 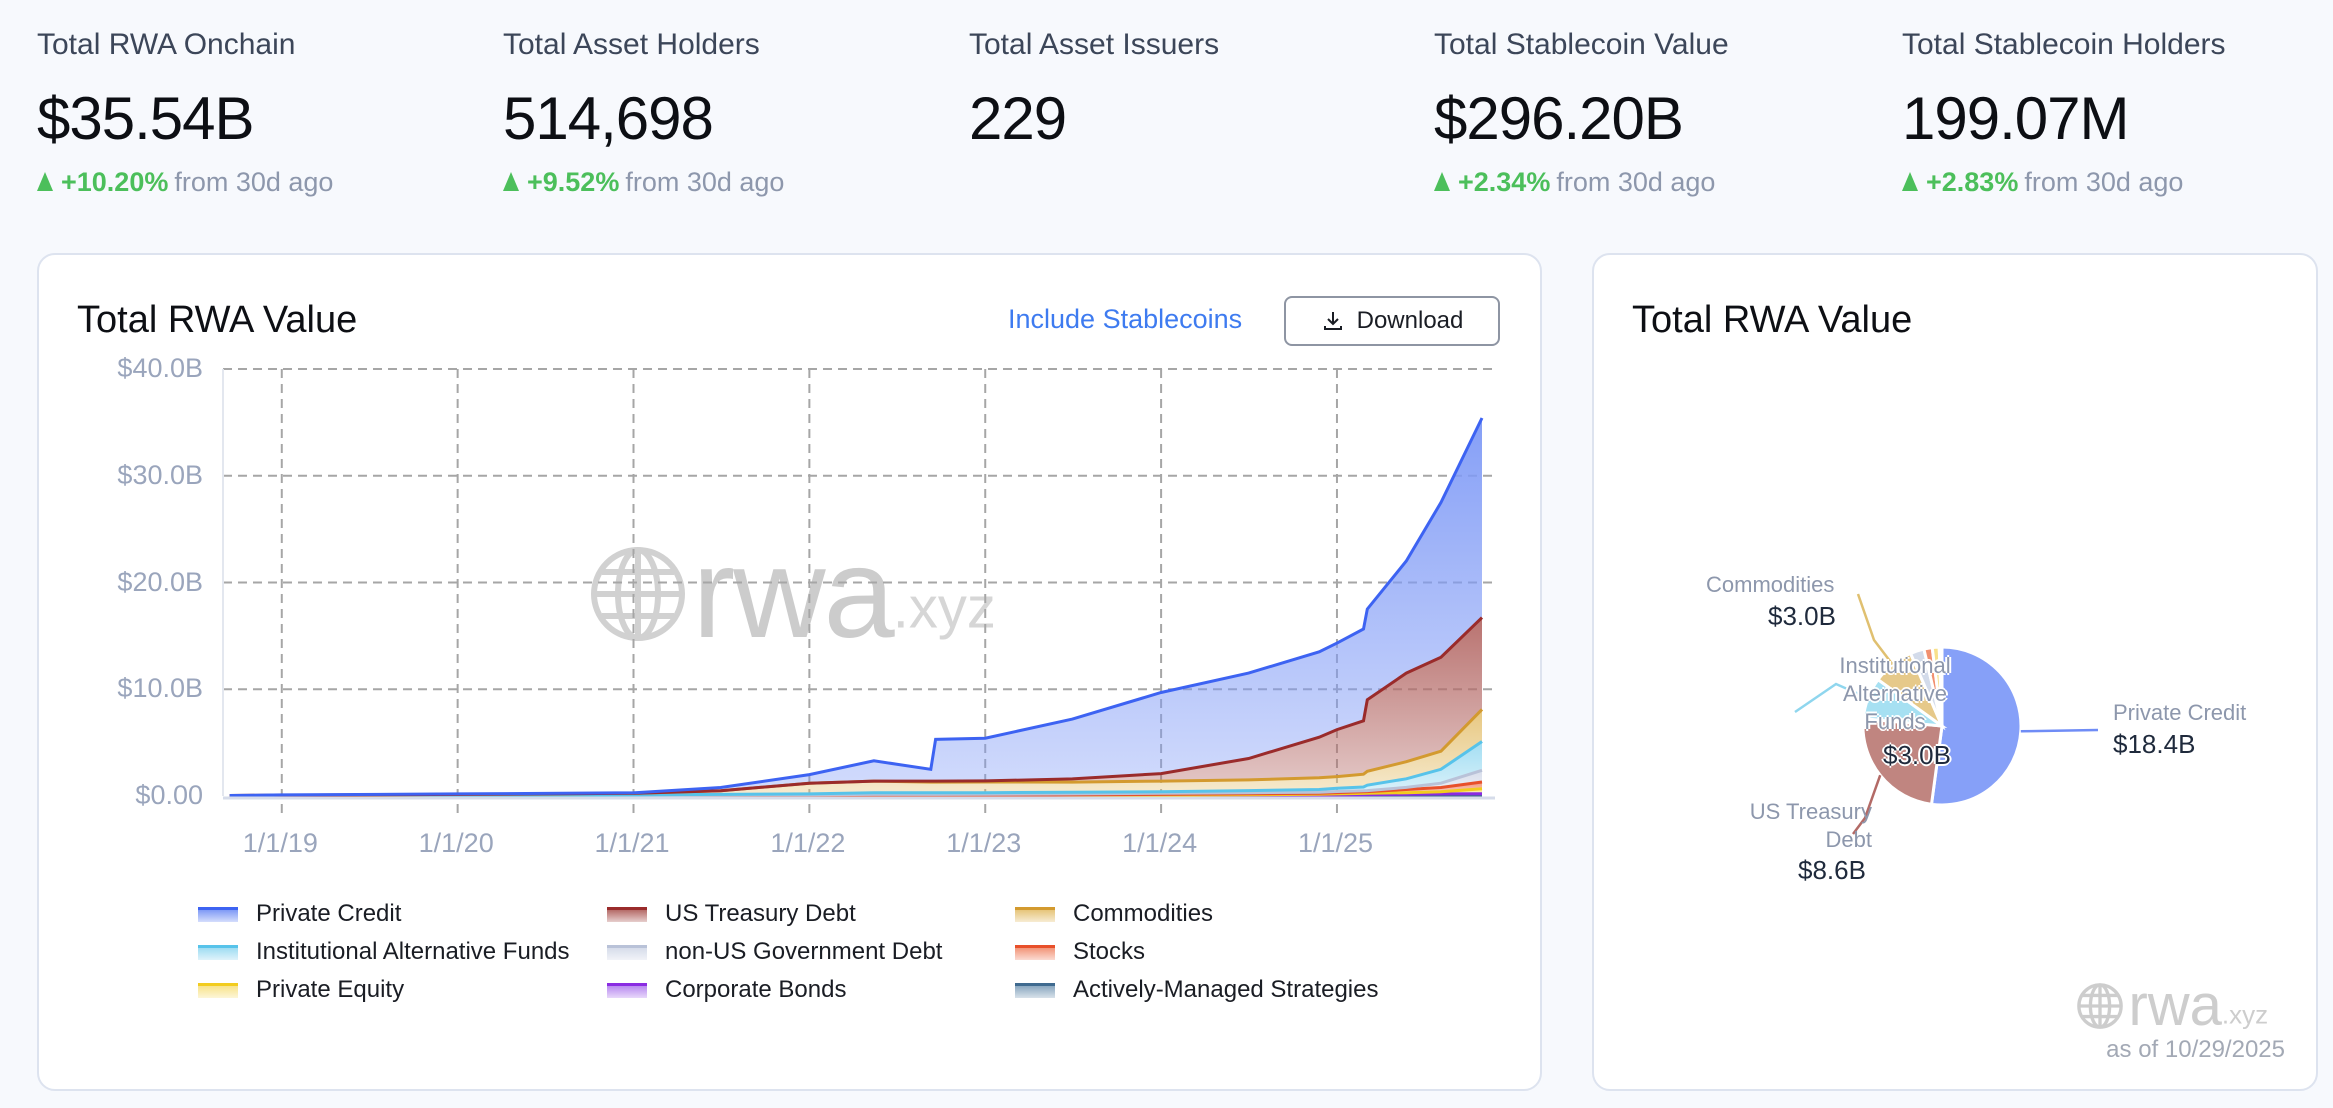 I want to click on legend-label: Institutional Alternative Funds, so click(x=413, y=951).